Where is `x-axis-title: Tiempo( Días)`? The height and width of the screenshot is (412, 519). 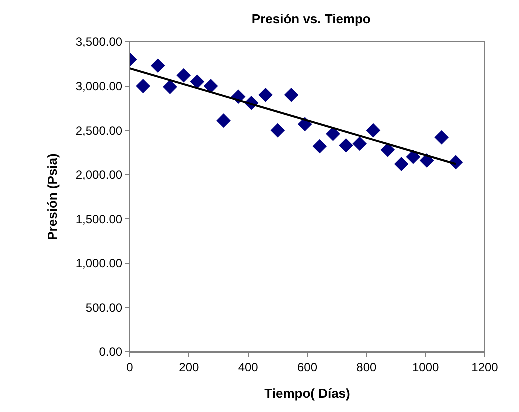
x-axis-title: Tiempo( Días) is located at coordinates (307, 393).